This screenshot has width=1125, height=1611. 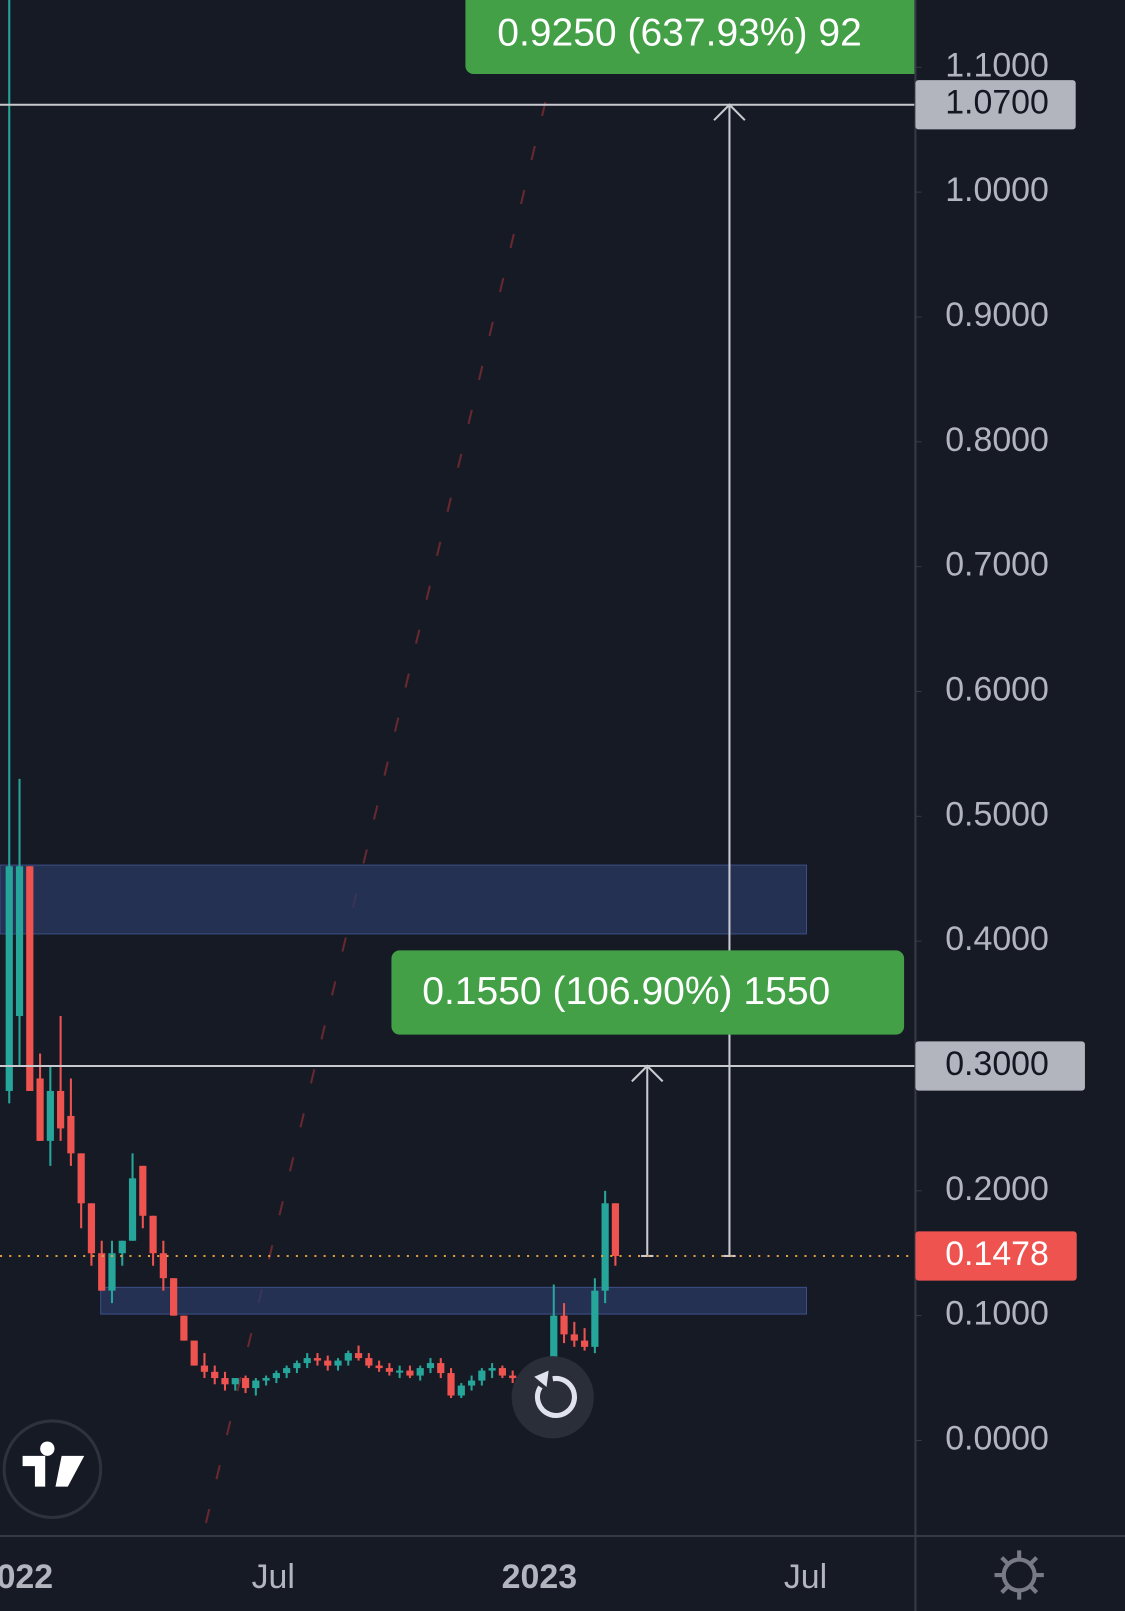 I want to click on y-tick-label: 0.6000, so click(x=997, y=689).